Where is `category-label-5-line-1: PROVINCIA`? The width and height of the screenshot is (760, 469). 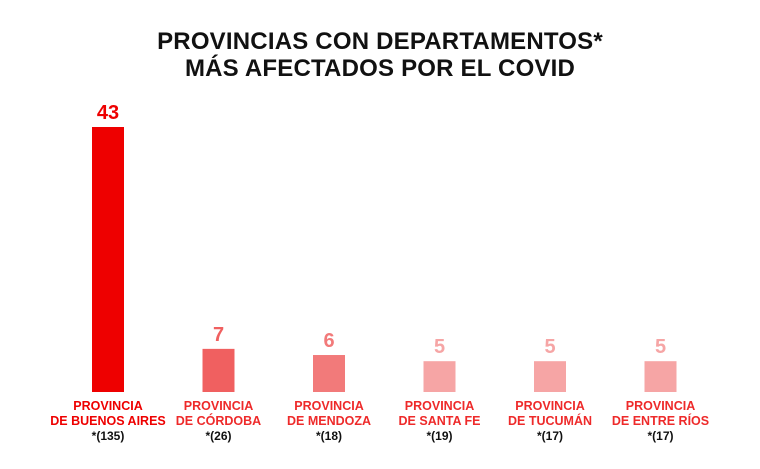 category-label-5-line-1: PROVINCIA is located at coordinates (550, 406).